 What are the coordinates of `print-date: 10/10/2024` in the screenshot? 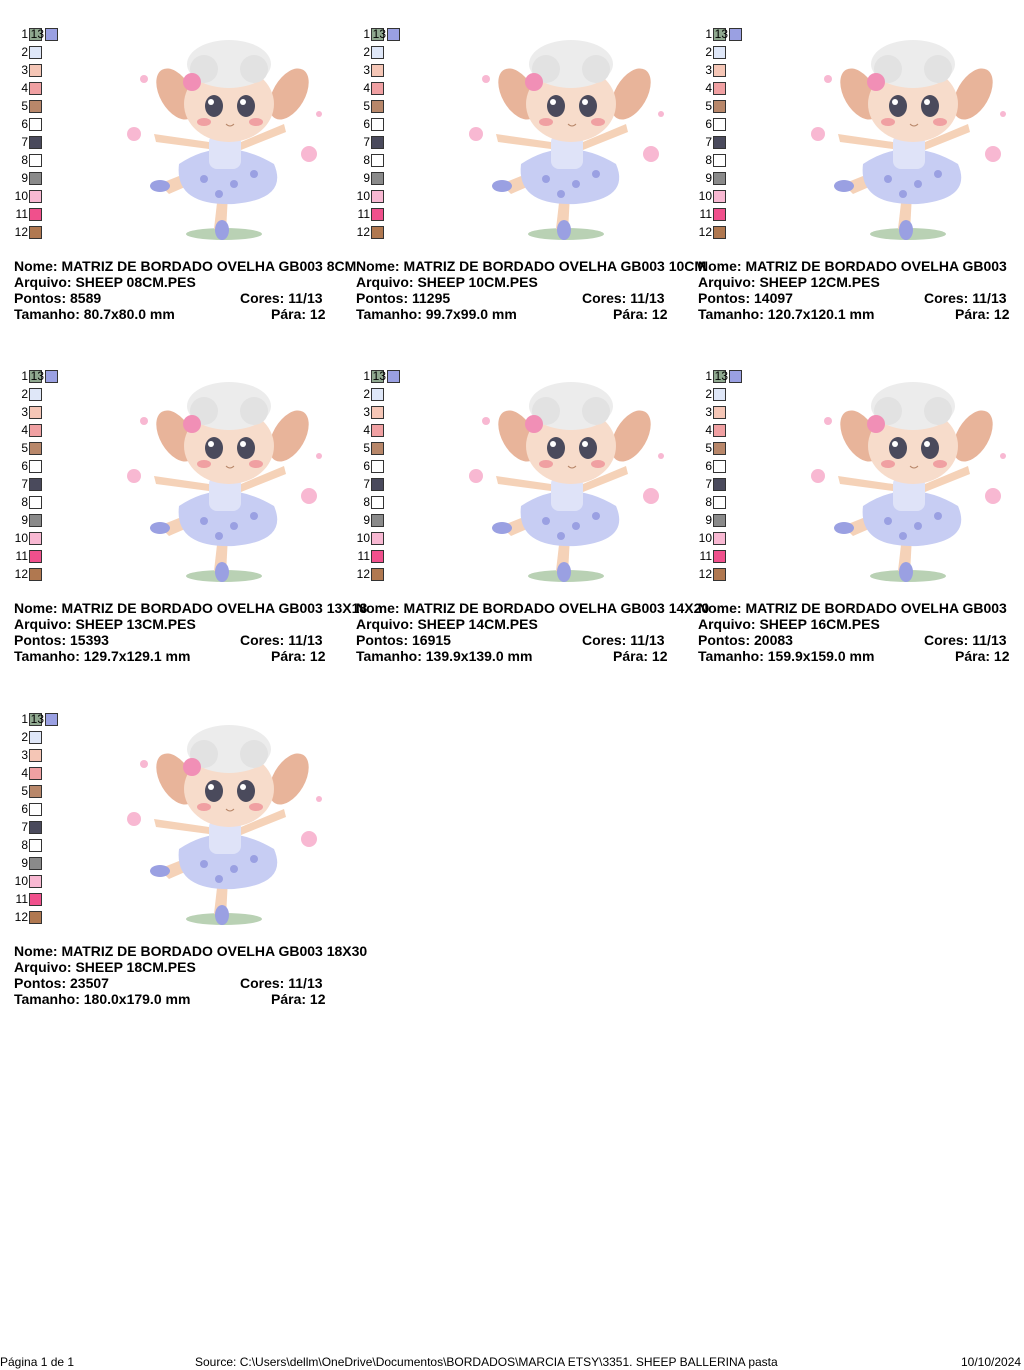 It's located at (991, 1362).